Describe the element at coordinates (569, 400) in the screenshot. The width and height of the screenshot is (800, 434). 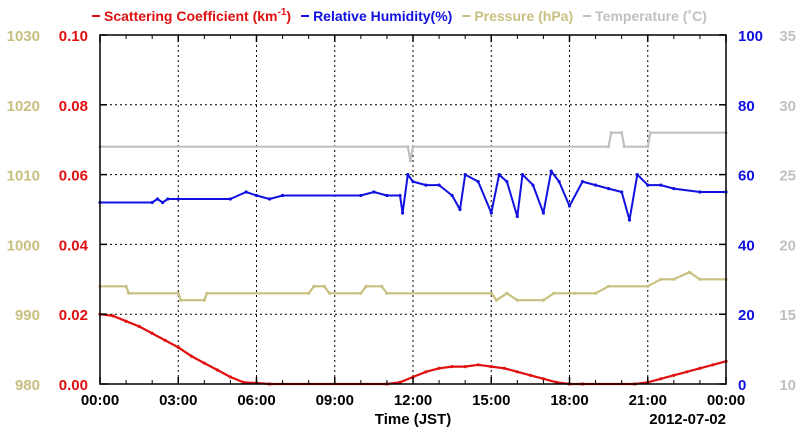
I see `x-tick-label: 18:00` at that location.